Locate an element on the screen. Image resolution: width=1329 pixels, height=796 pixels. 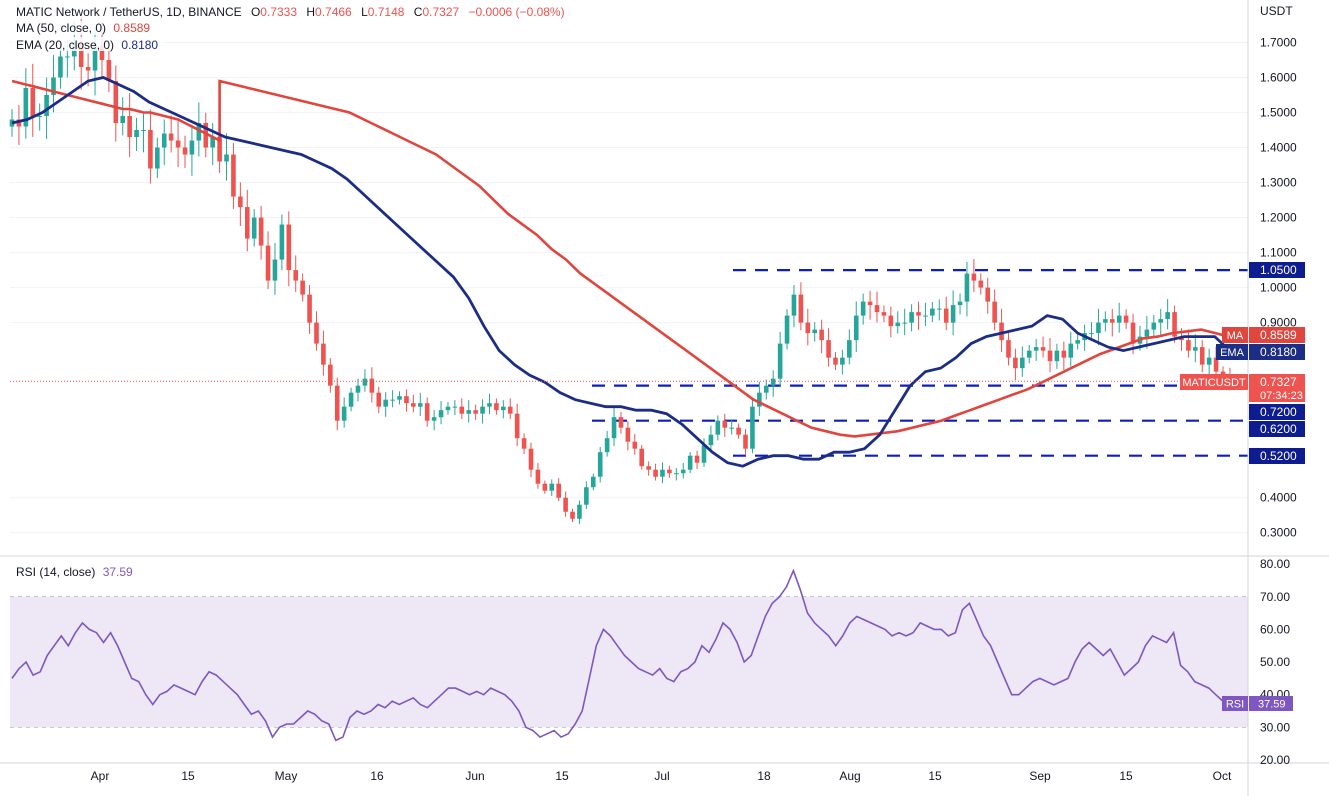
ema-legend-label: EMA (20, close, 0) is located at coordinates (65, 45).